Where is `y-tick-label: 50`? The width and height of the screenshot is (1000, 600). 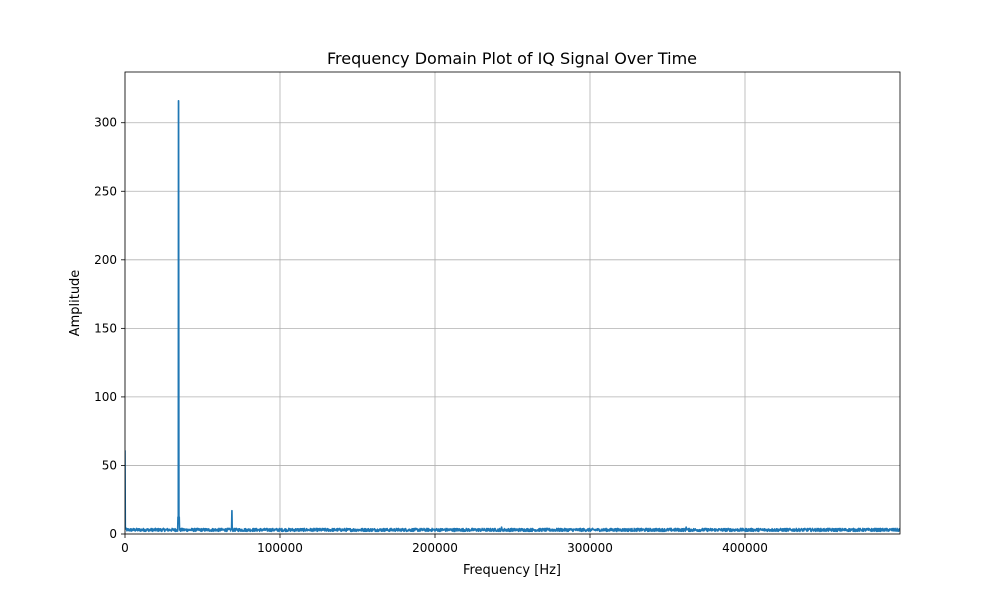
y-tick-label: 50 is located at coordinates (109, 465).